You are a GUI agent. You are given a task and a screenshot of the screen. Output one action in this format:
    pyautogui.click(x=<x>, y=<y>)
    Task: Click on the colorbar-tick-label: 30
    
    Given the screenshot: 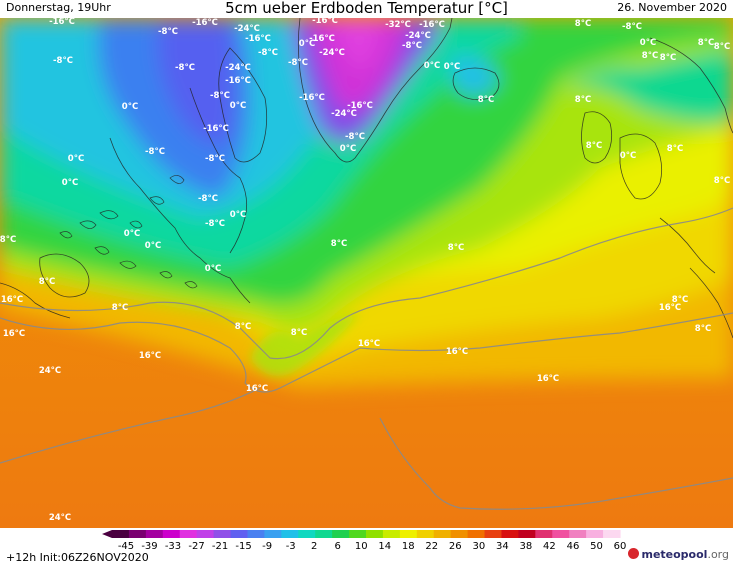 What is the action you would take?
    pyautogui.click(x=479, y=545)
    